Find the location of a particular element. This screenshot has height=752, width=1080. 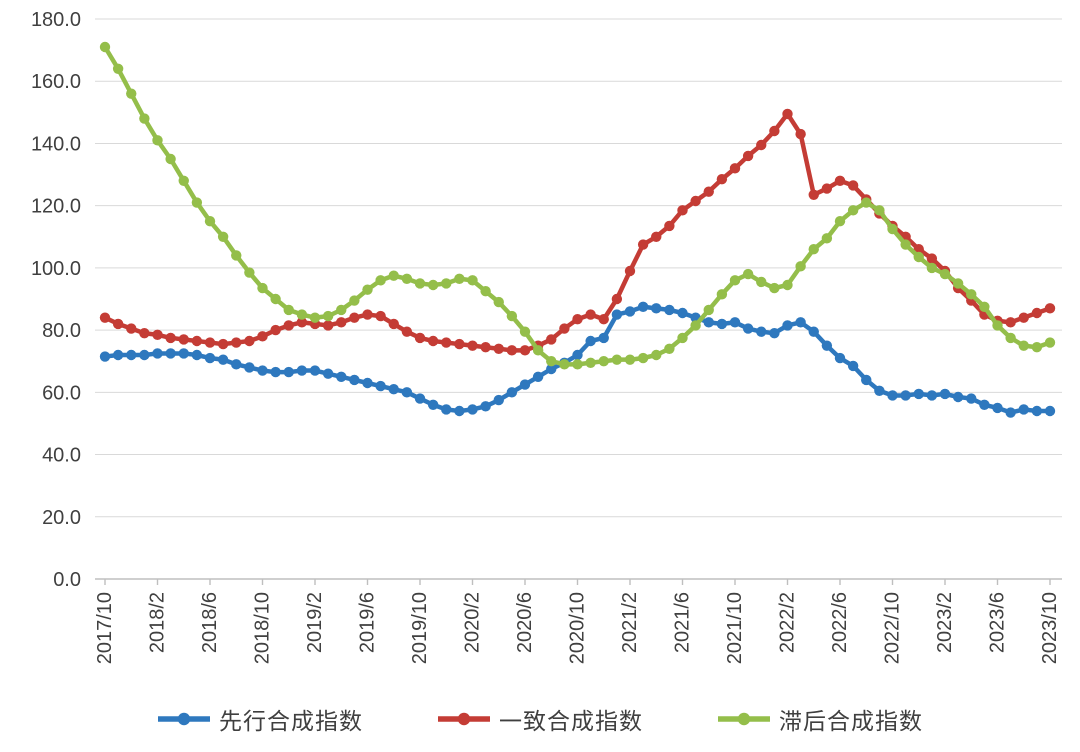

legend-marker-leading-icon is located at coordinates (184, 719).